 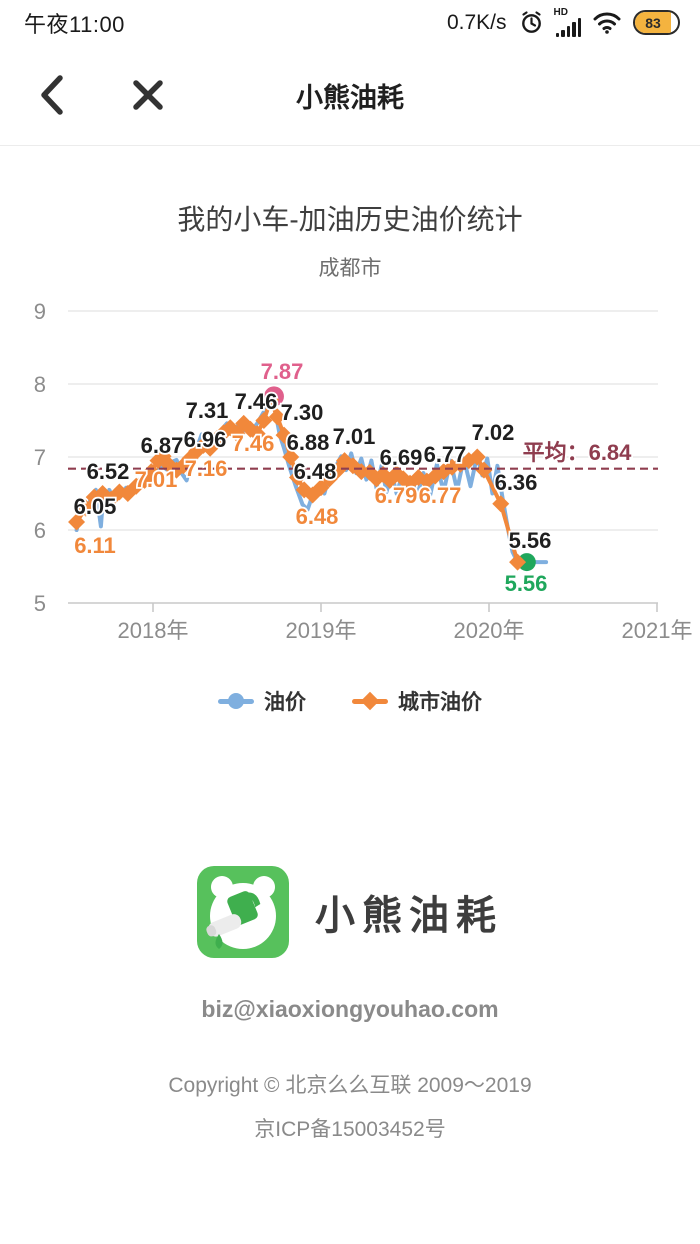 I want to click on legend-item-city-oil-price: 城市油价, so click(x=417, y=701).